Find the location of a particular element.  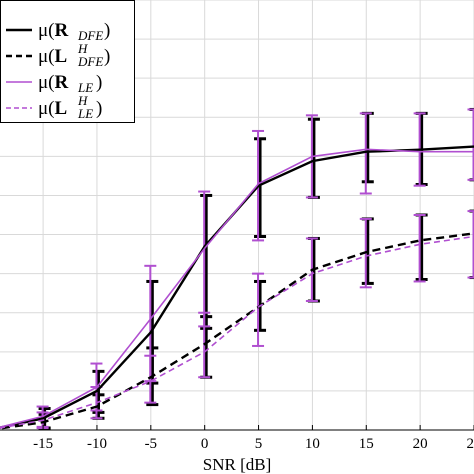

x-ticks: -15 -10 -5 0 5 10 15 20 25 is located at coordinates (253, 438).